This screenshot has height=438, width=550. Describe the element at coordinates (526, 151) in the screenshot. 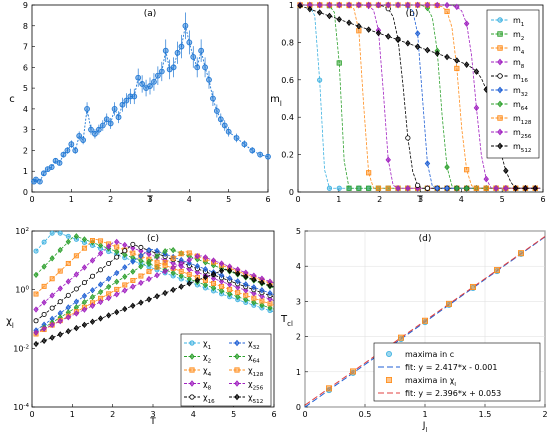

I see `legend-label-sub: 512` at that location.